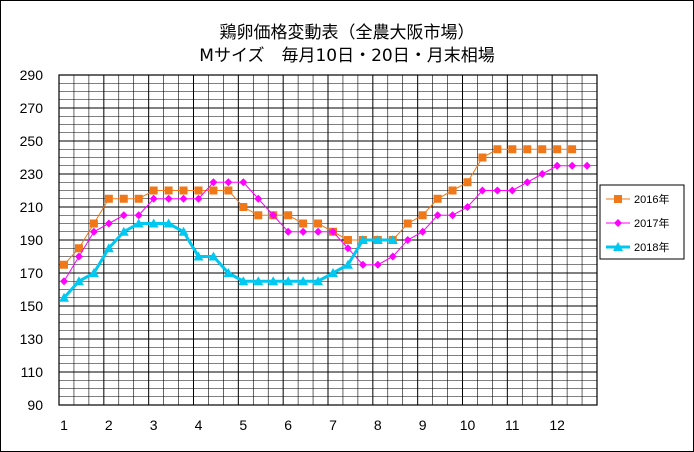 The height and width of the screenshot is (452, 694). I want to click on legend-marker, so click(618, 199).